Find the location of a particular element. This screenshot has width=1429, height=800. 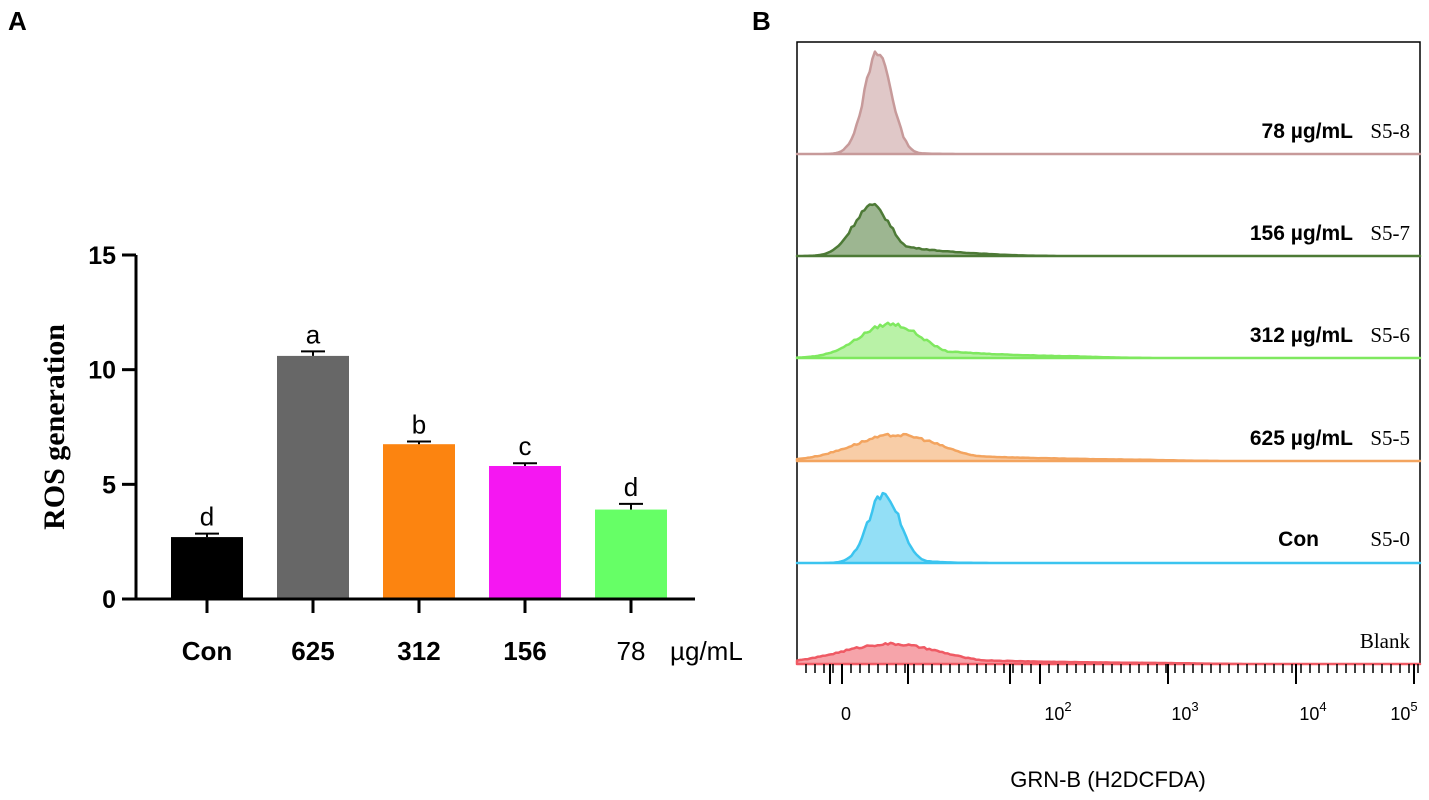

significance-letter: a is located at coordinates (313, 334).